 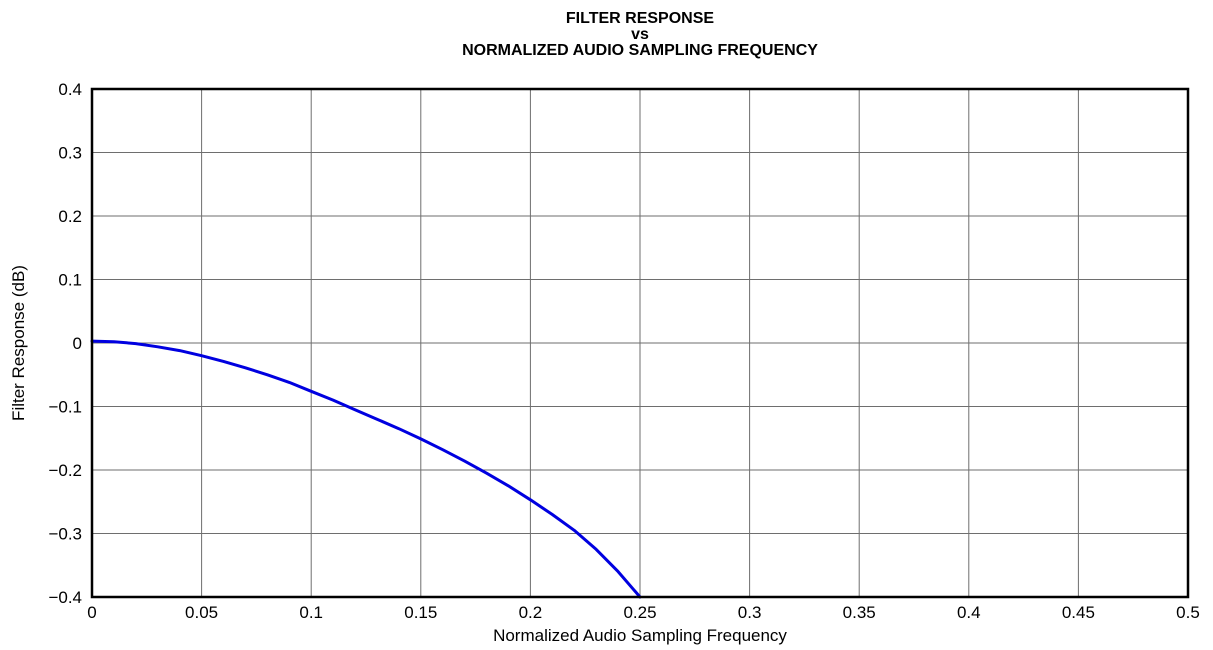 I want to click on y-tick-label: −0.2, so click(x=65, y=470).